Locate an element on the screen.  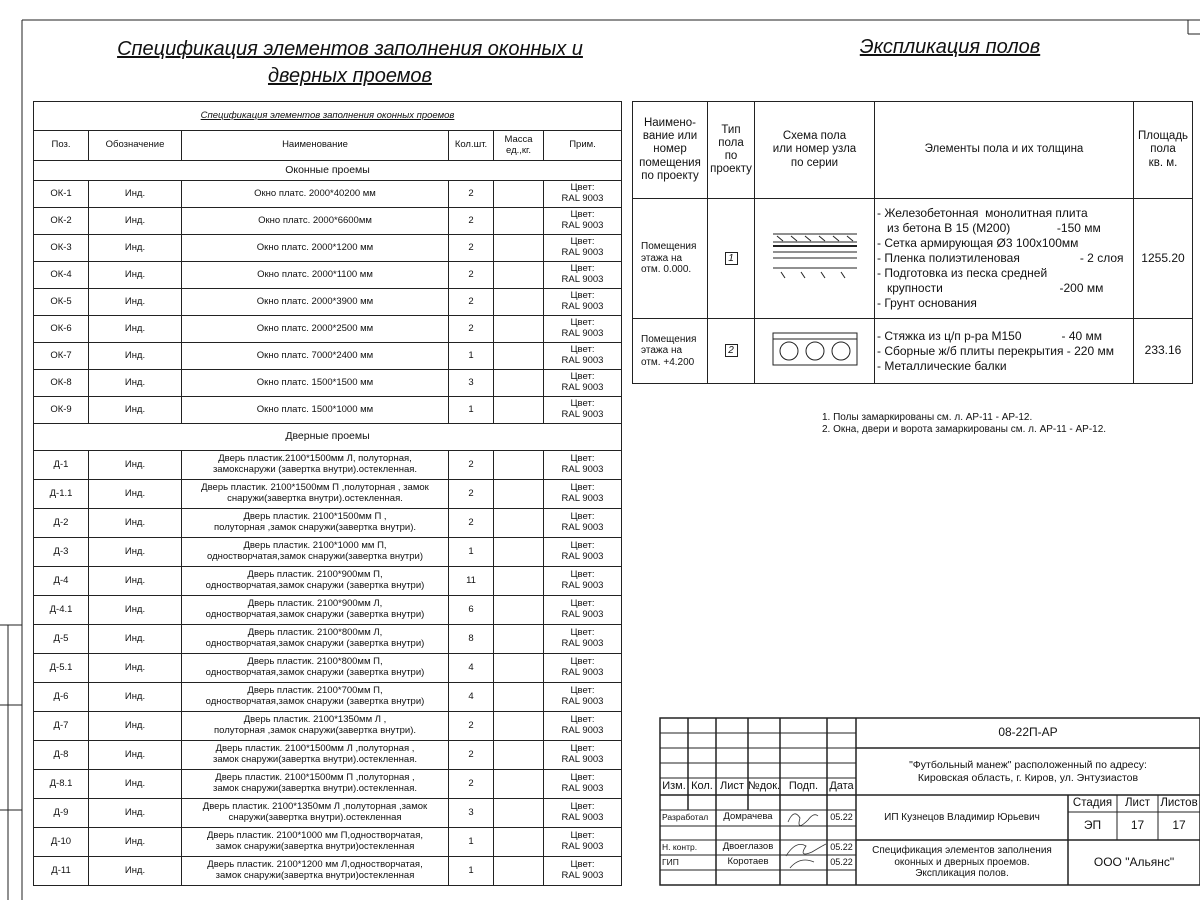
header-cell: Элементы пола и их толщина is located at coordinates (1004, 150).